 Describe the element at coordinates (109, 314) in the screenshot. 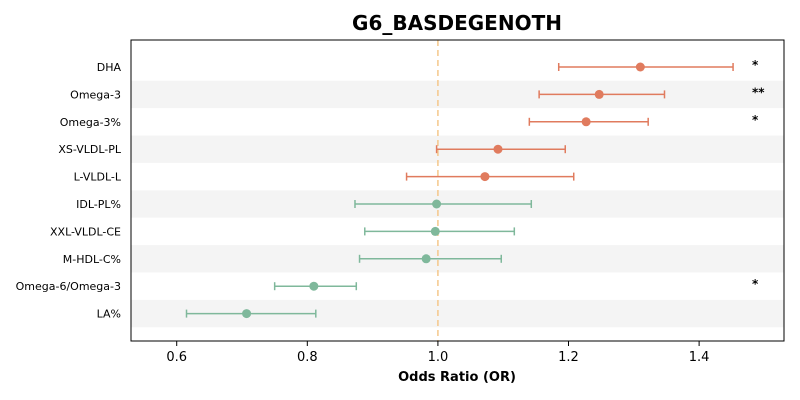

I see `category-label: LA%` at that location.